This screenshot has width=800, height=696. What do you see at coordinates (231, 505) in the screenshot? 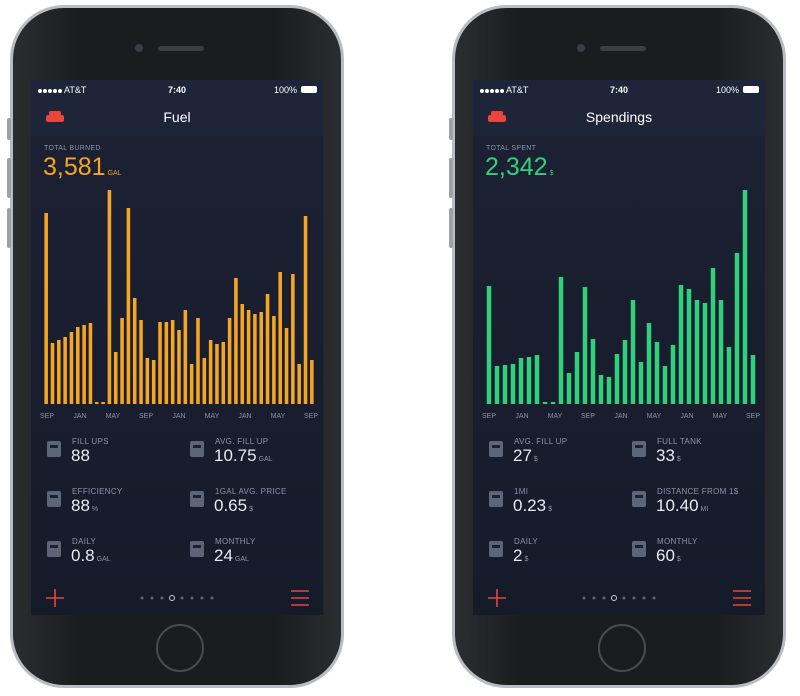
I see `stat-value: 0.65` at bounding box center [231, 505].